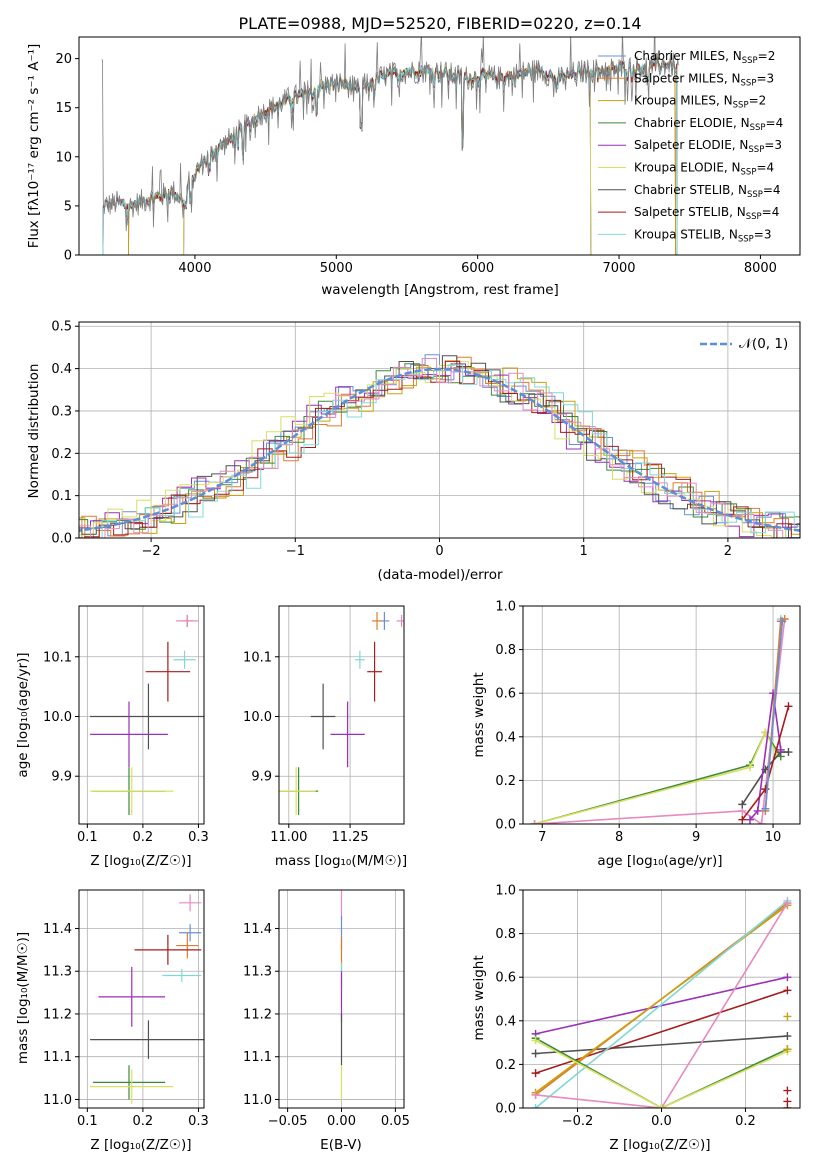  I want to click on weight_vs_Z-ytick-label-2: 0.4, so click(505, 1021).